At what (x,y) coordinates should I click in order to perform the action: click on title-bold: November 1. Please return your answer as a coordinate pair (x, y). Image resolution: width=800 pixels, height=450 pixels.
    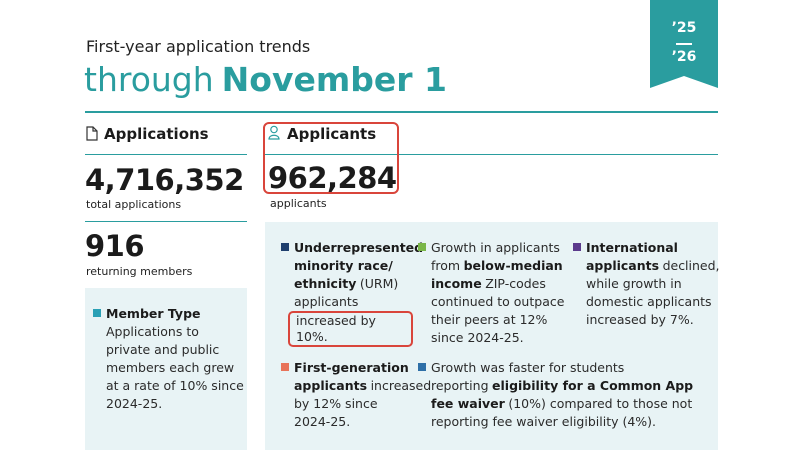
    Looking at the image, I should click on (334, 79).